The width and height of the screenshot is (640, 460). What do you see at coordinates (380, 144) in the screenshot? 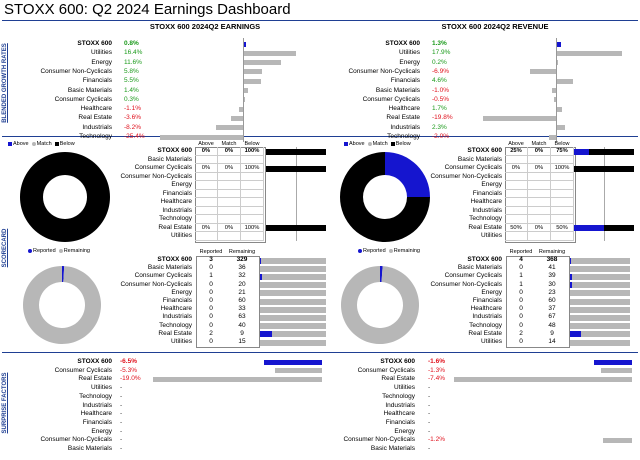
I see `legend-match: Match` at bounding box center [380, 144].